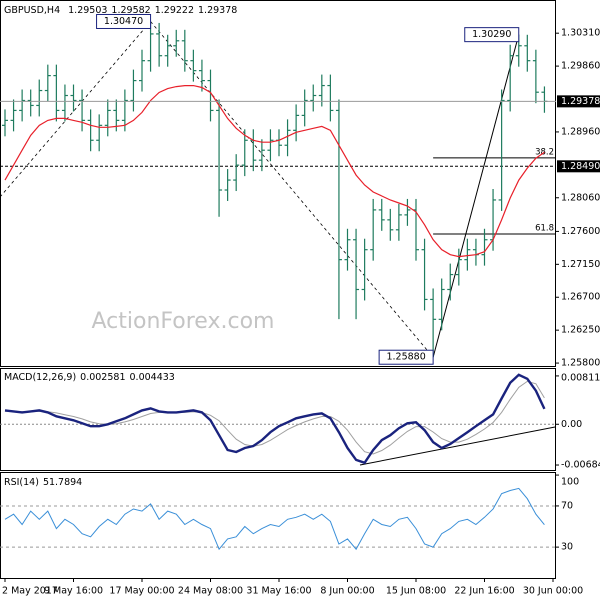 Image resolution: width=600 pixels, height=600 pixels. What do you see at coordinates (571, 424) in the screenshot?
I see `y-tick-label: 0.00` at bounding box center [571, 424].